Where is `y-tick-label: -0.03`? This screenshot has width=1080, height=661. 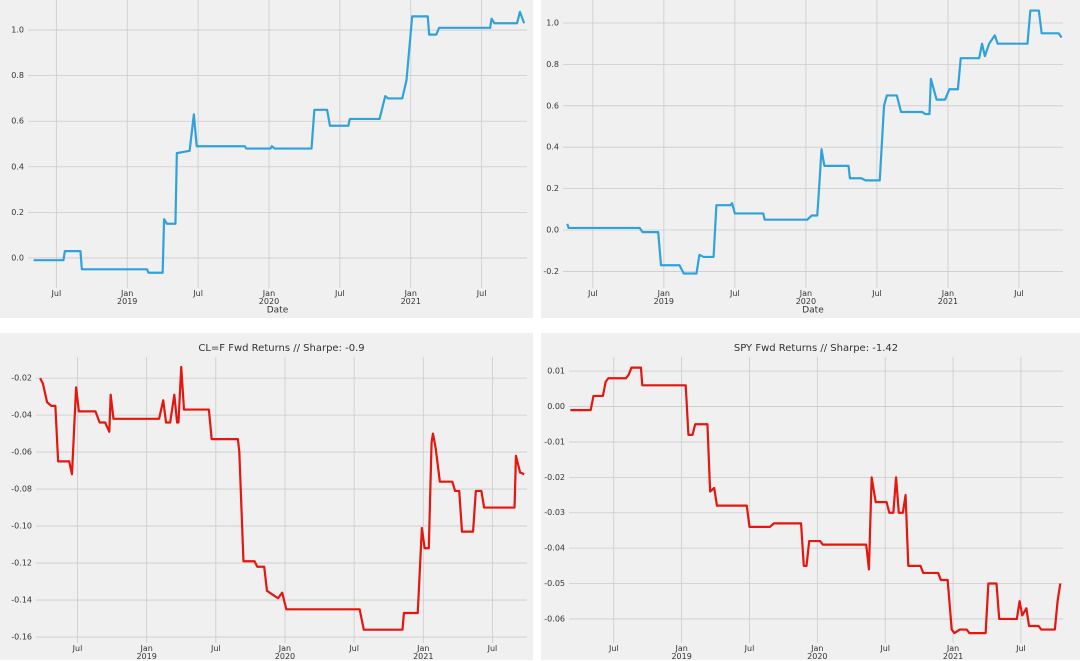 y-tick-label: -0.03 is located at coordinates (554, 512).